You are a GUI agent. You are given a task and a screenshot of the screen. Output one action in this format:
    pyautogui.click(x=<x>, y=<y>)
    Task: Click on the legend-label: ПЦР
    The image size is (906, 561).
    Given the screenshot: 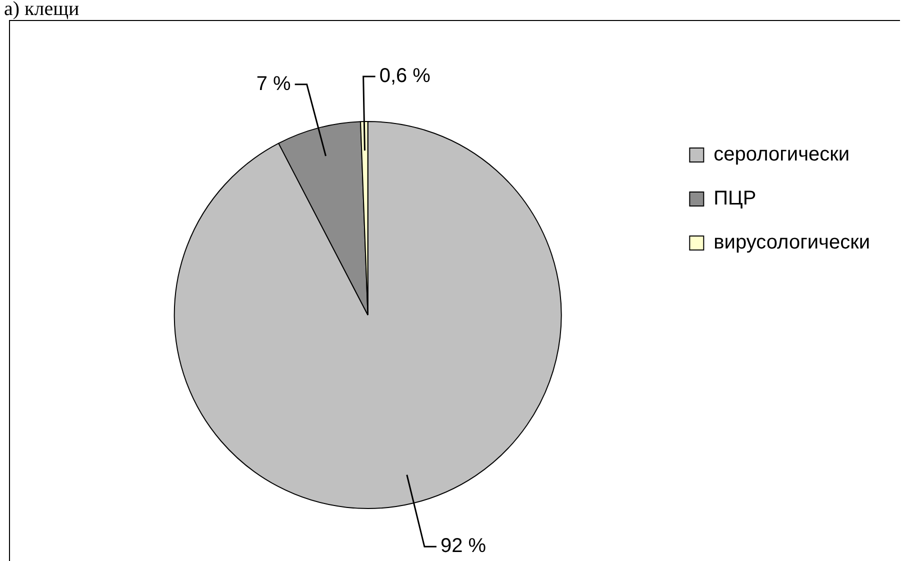 What is the action you would take?
    pyautogui.click(x=735, y=199)
    